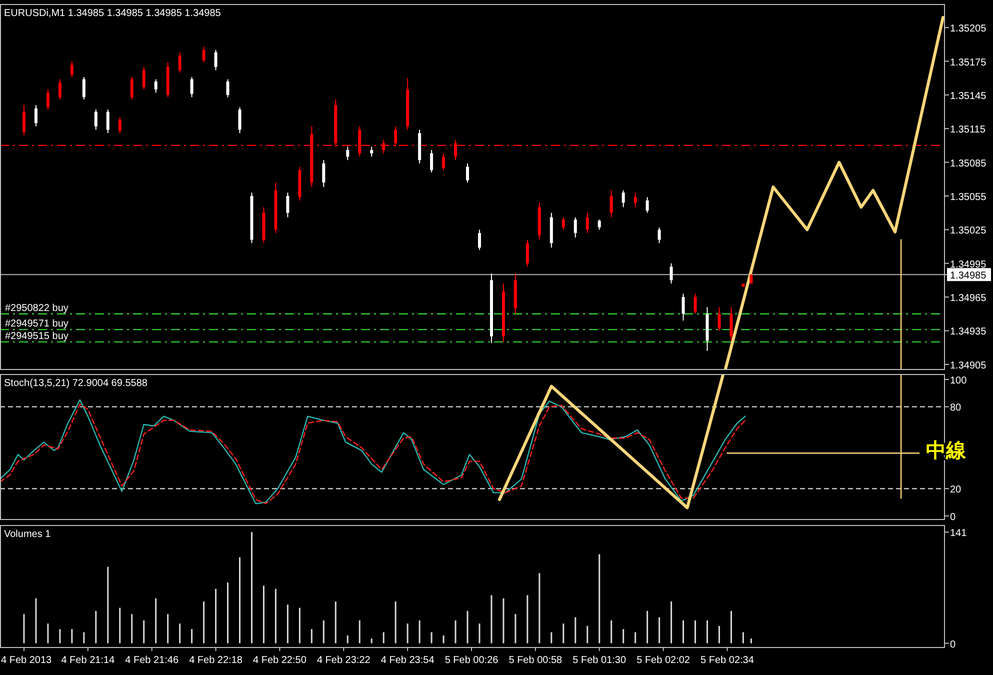  I want to click on x-tick-label: 4 Feb 23:54, so click(407, 660).